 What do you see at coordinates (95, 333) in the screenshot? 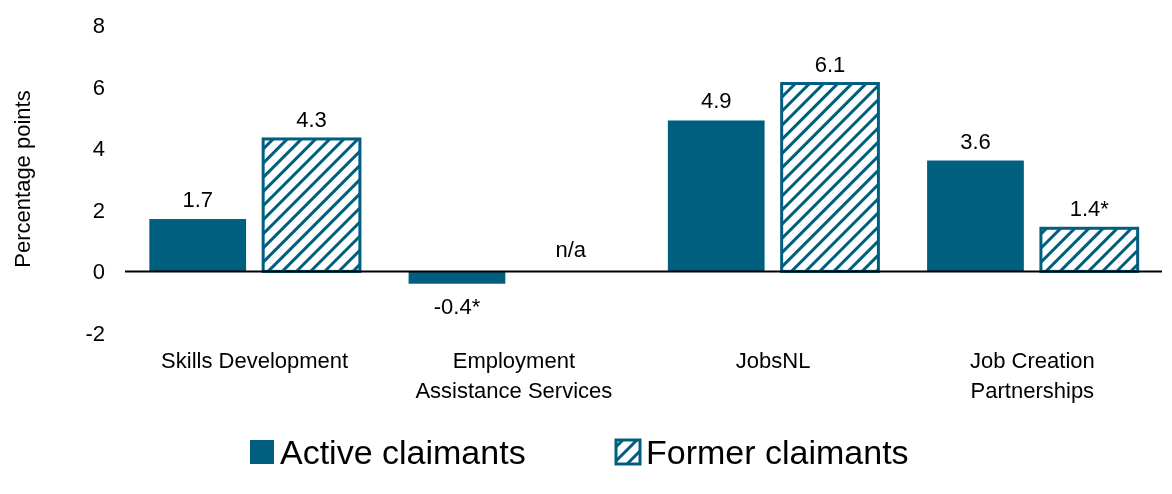
I see `y-tick-label: -2` at bounding box center [95, 333].